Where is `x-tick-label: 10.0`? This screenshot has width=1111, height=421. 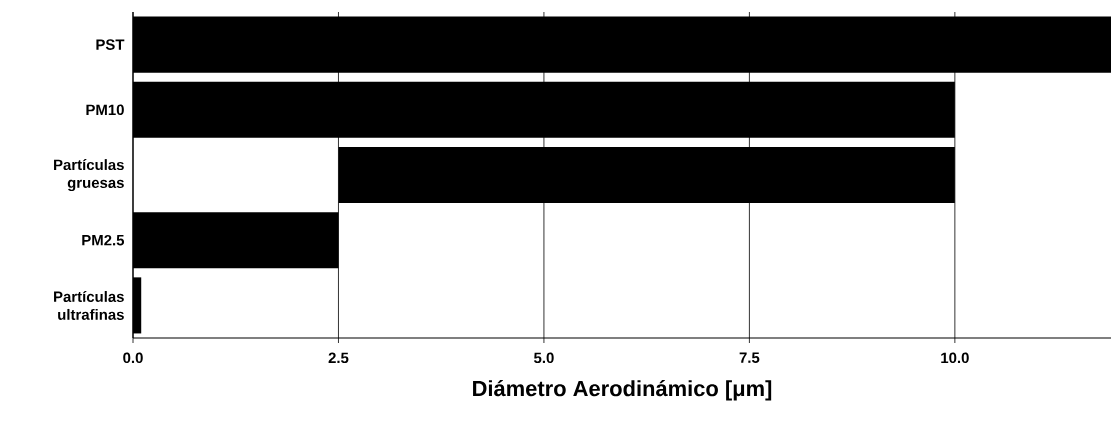 x-tick-label: 10.0 is located at coordinates (955, 358).